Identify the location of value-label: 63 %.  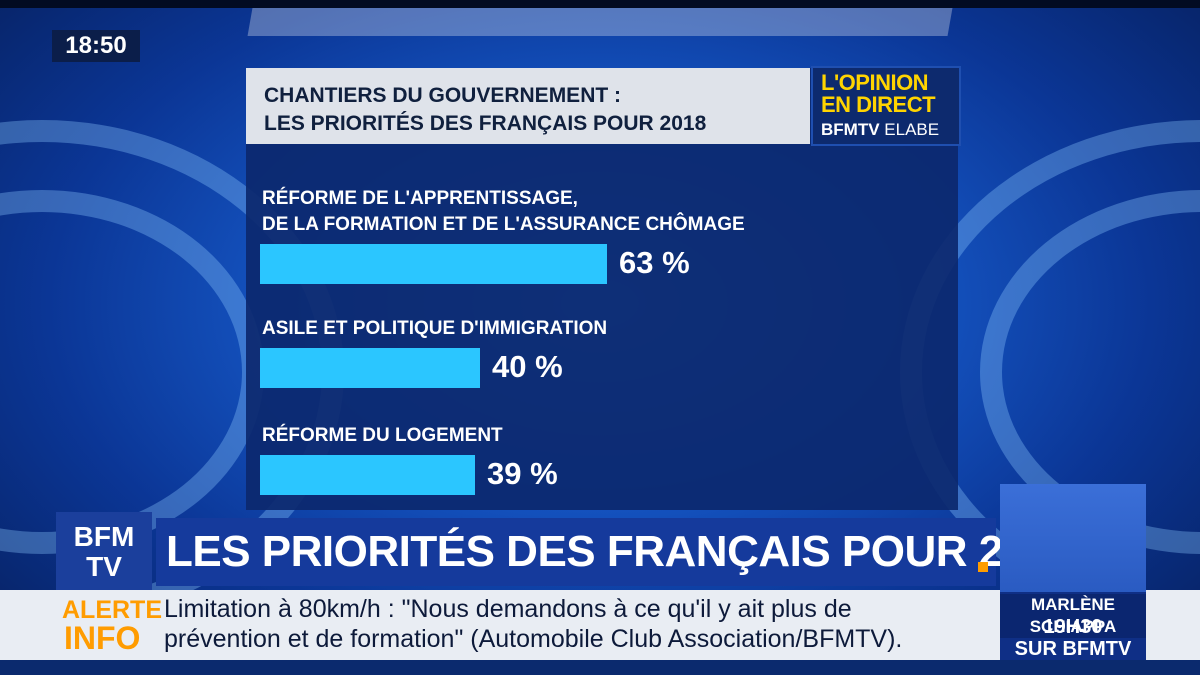
(654, 262).